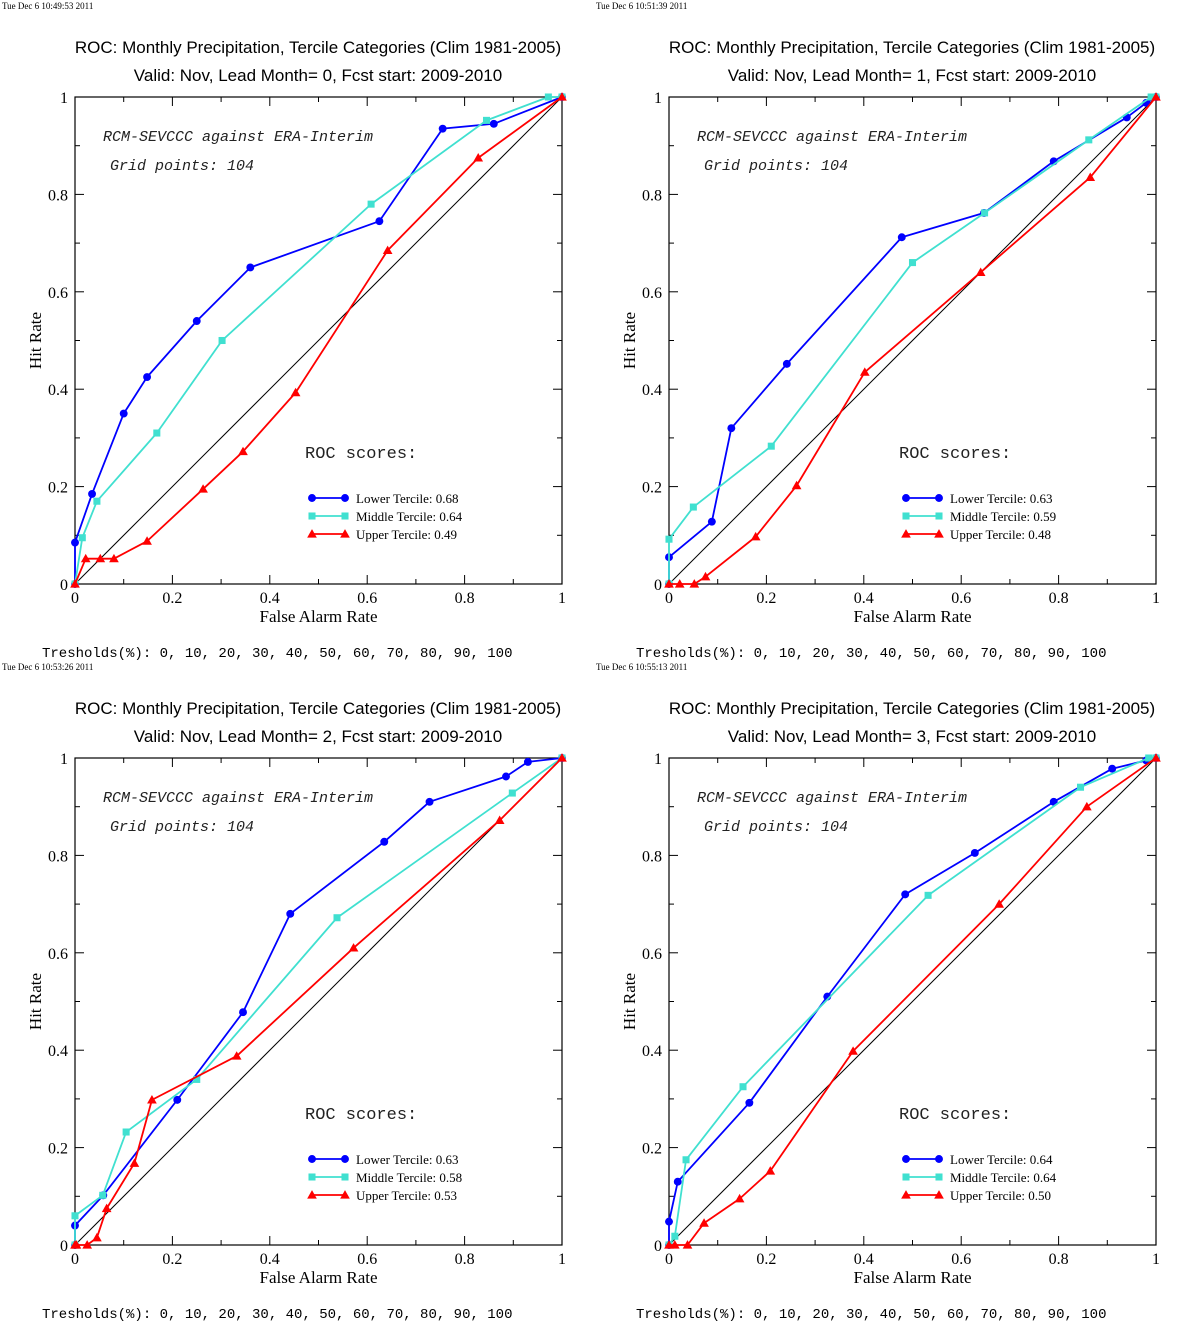 Image resolution: width=1187 pixels, height=1322 pixels. What do you see at coordinates (766, 598) in the screenshot?
I see `x-tick-label: 0.2` at bounding box center [766, 598].